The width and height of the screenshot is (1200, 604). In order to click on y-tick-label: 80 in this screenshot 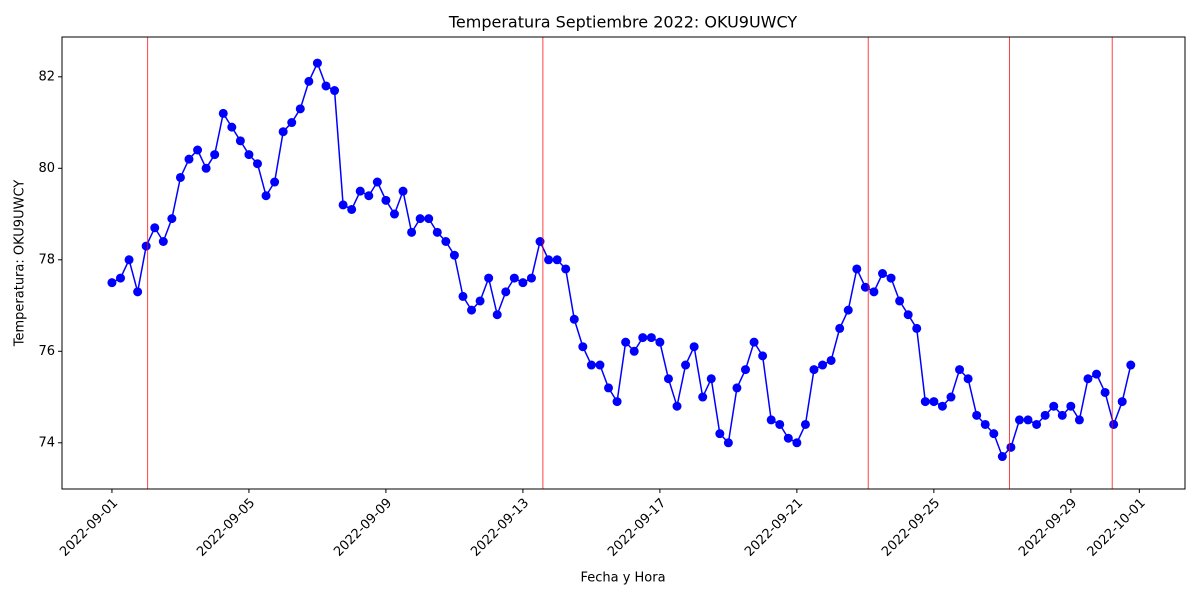, I will do `click(46, 168)`.